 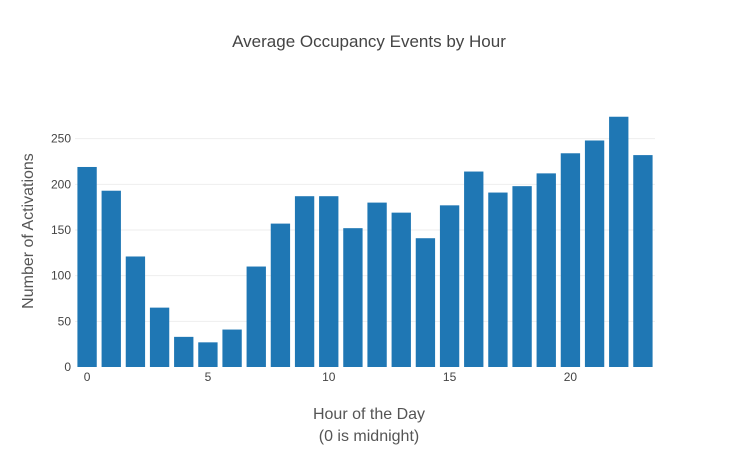 What do you see at coordinates (61, 139) in the screenshot?
I see `y-tick-label: 250` at bounding box center [61, 139].